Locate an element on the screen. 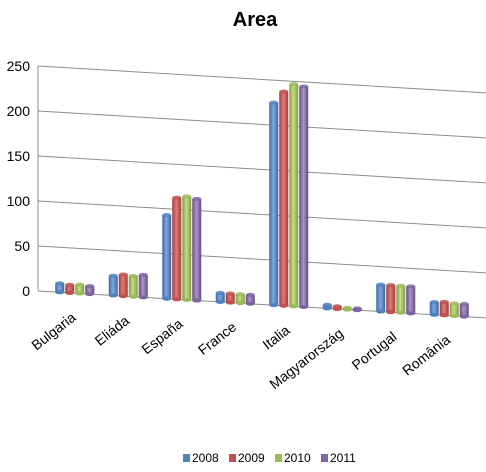 The image size is (486, 472). legend-entry: 2010 is located at coordinates (293, 458).